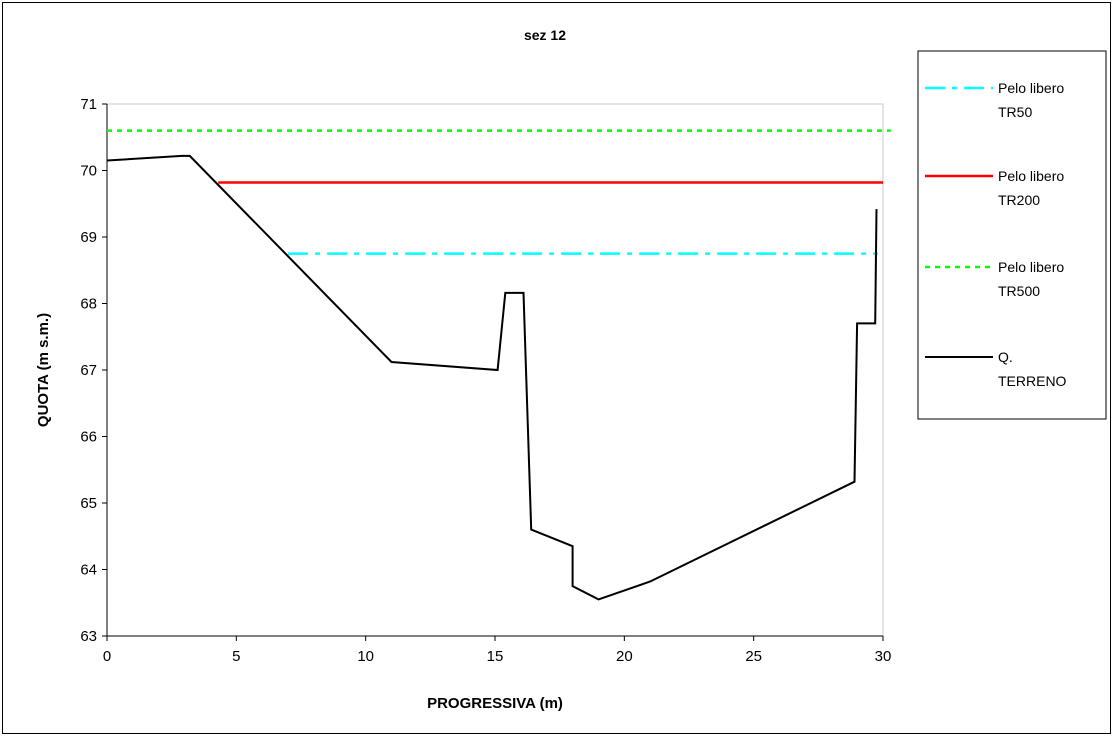 The height and width of the screenshot is (738, 1115). What do you see at coordinates (107, 656) in the screenshot?
I see `x-tick-label: 0` at bounding box center [107, 656].